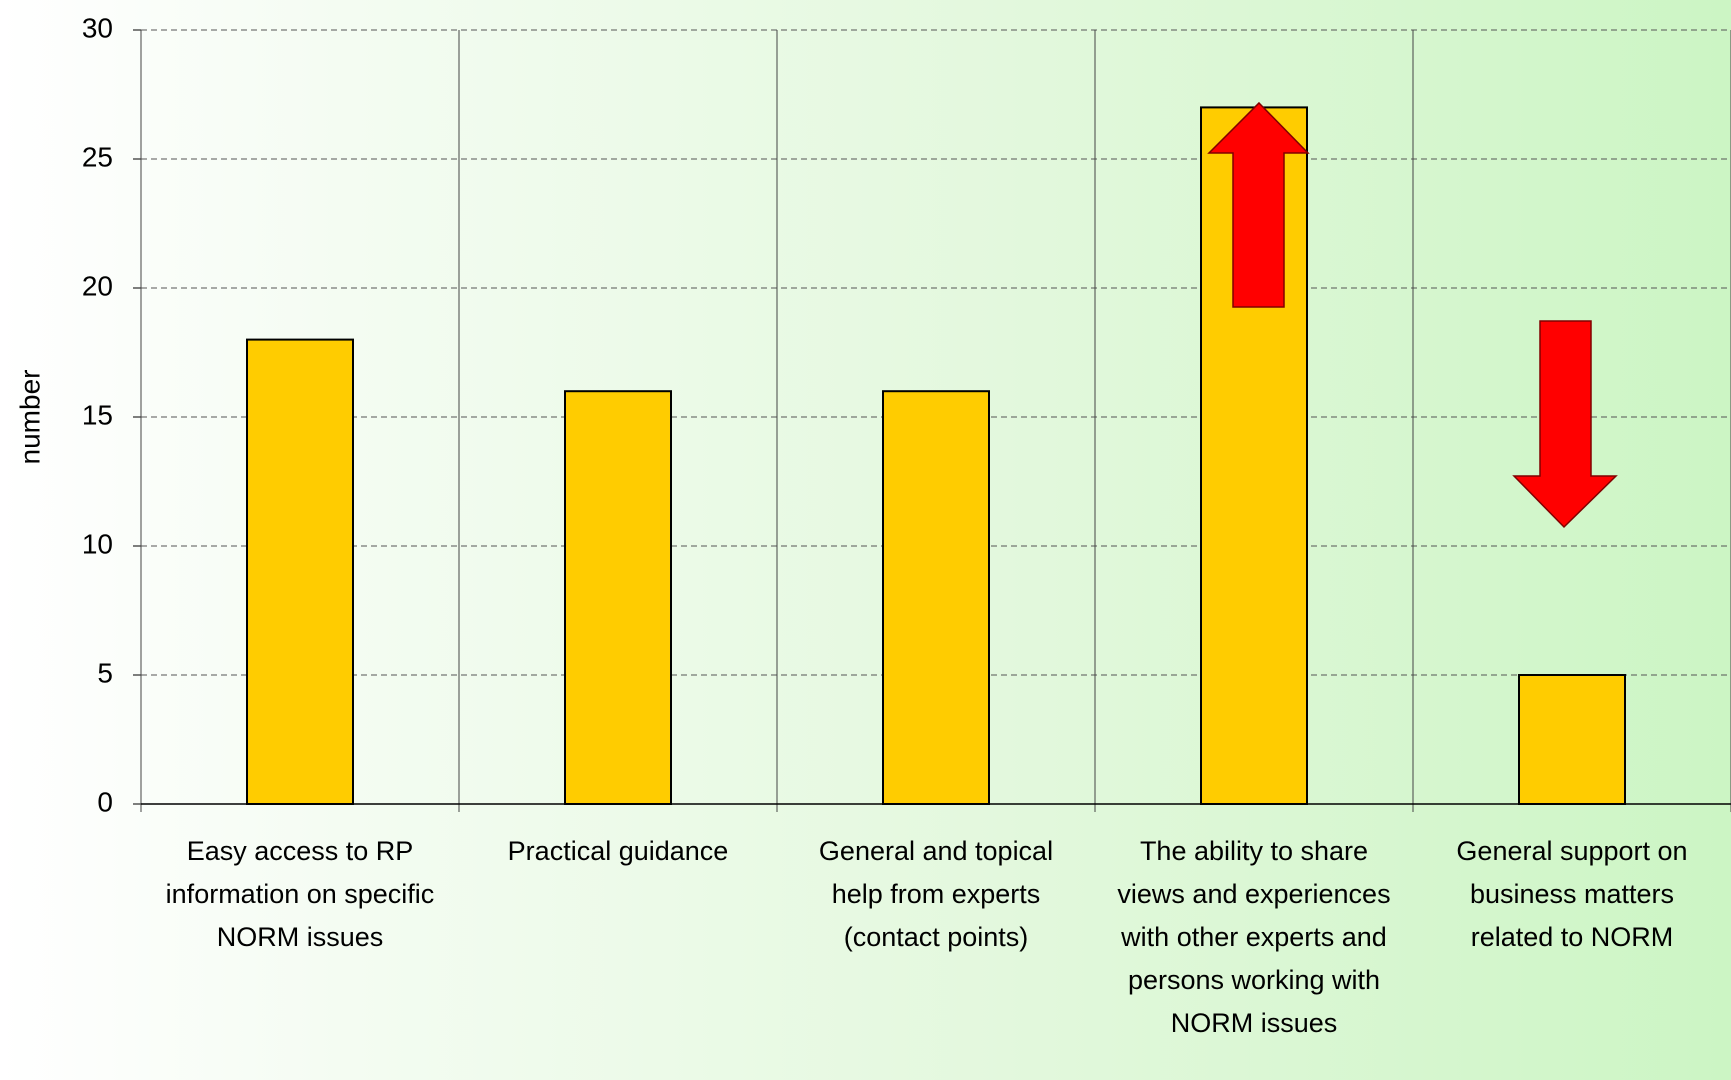 The image size is (1731, 1080). What do you see at coordinates (97, 156) in the screenshot?
I see `y-tick-label: 25` at bounding box center [97, 156].